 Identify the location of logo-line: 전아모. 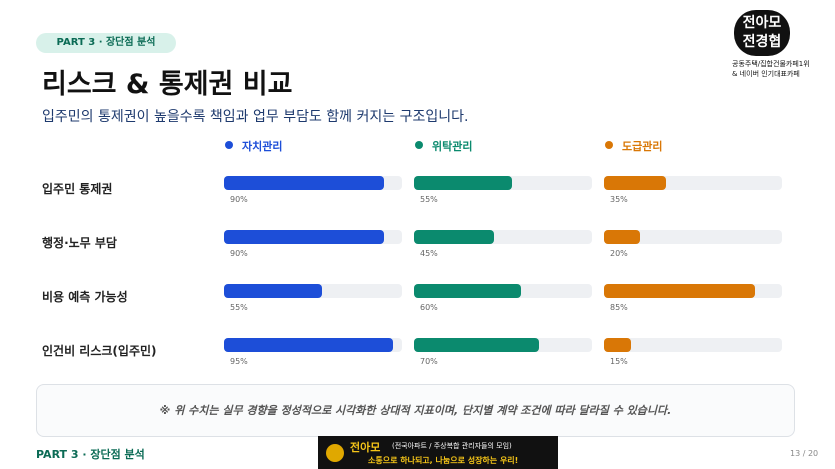
(762, 23).